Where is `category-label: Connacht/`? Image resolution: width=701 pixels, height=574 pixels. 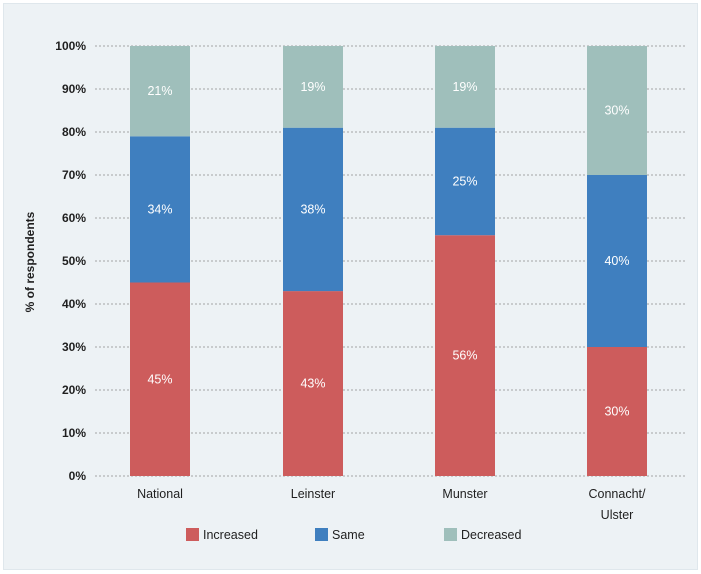
category-label: Connacht/ is located at coordinates (618, 494).